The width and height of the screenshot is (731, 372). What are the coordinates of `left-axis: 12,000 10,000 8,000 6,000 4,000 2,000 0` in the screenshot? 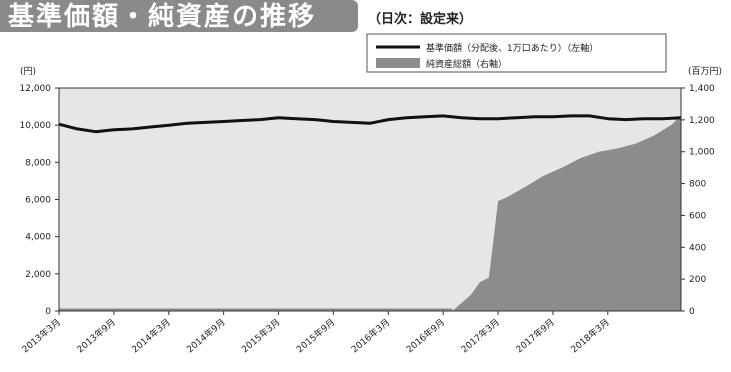 It's located at (39, 200).